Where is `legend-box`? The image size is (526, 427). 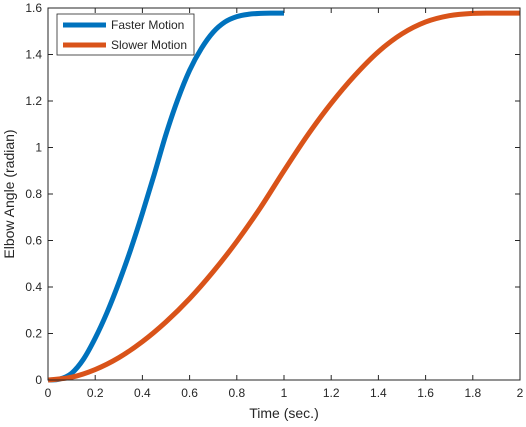 legend-box is located at coordinates (125, 34).